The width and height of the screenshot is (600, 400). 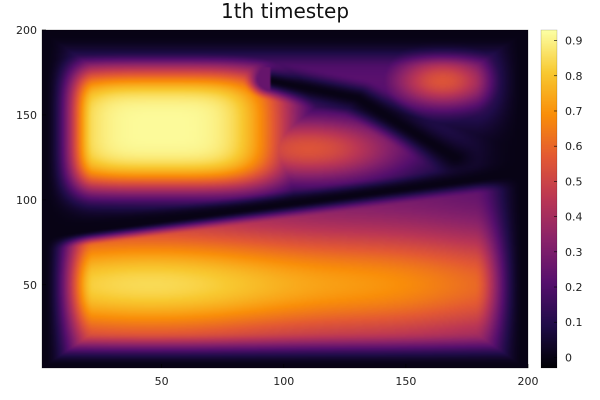 What do you see at coordinates (574, 111) in the screenshot?
I see `colorbar-tick-label: 0.7` at bounding box center [574, 111].